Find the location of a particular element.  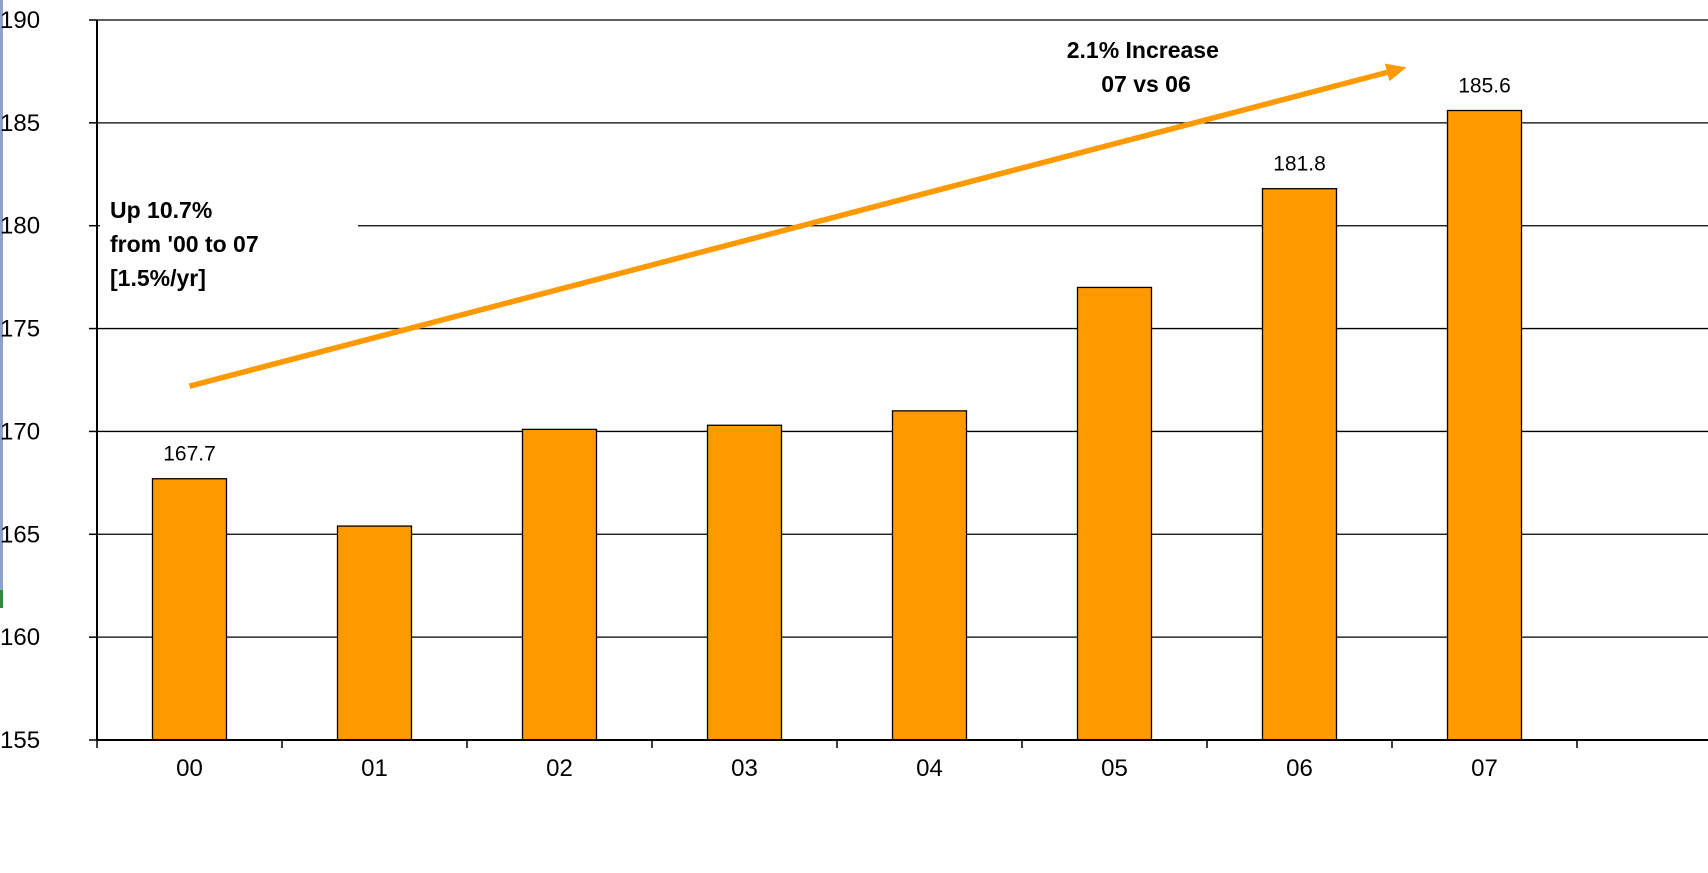

trend-arrow-head is located at coordinates (1395, 72).